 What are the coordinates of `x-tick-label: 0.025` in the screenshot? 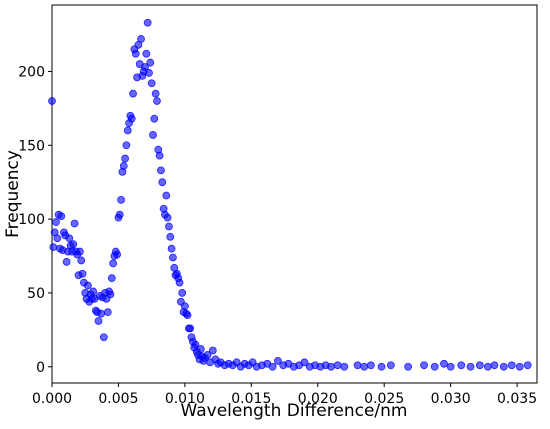 It's located at (384, 399).